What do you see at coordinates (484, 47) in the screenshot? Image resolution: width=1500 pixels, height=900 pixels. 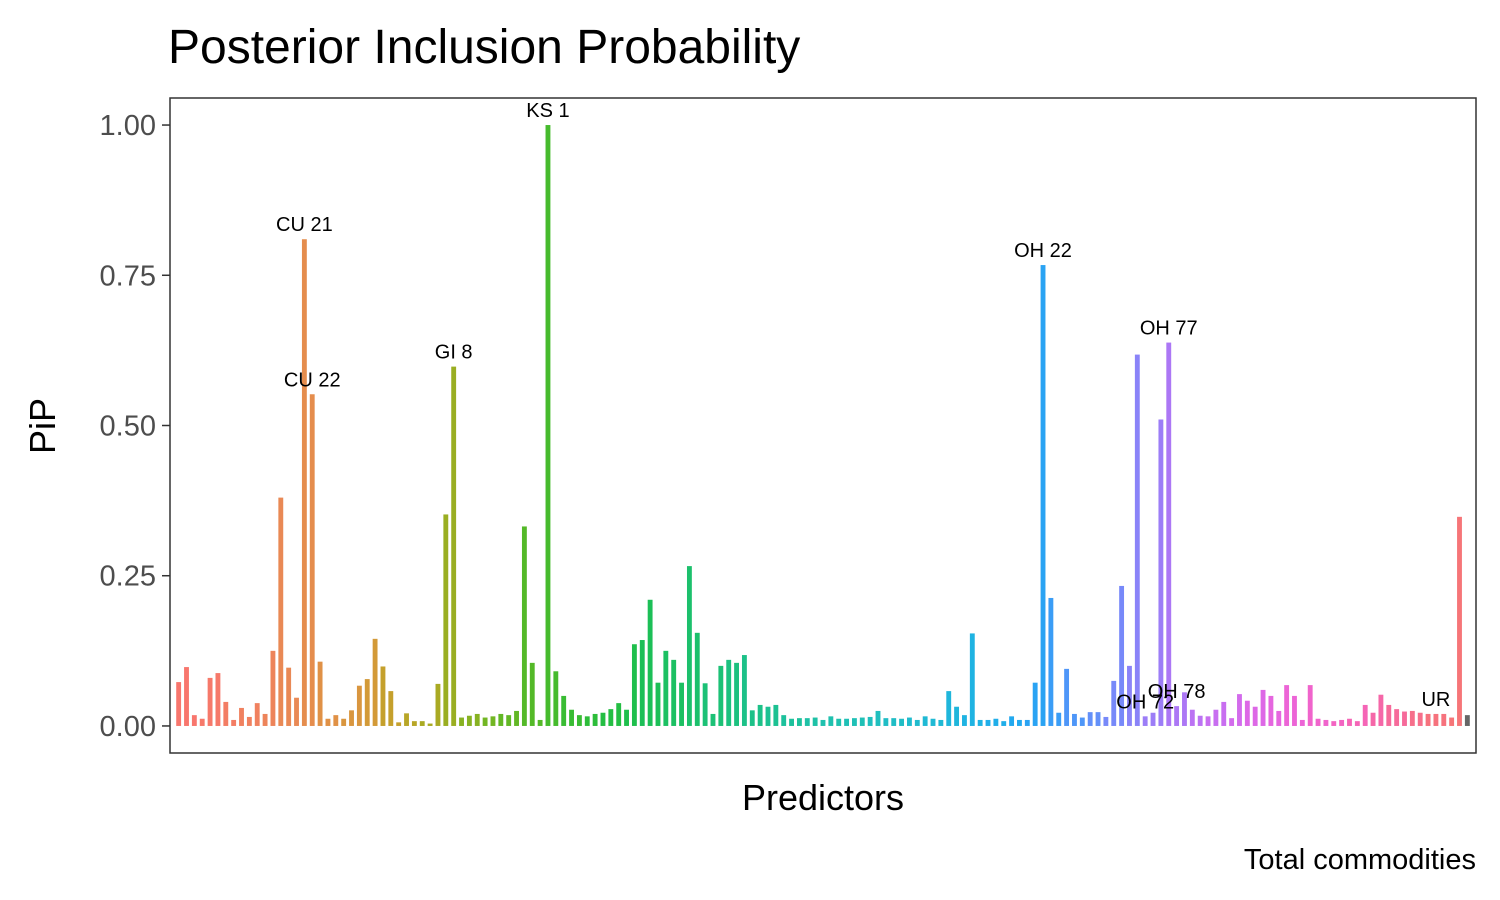 I see `chart-title: Posterior Inclusion Probability` at bounding box center [484, 47].